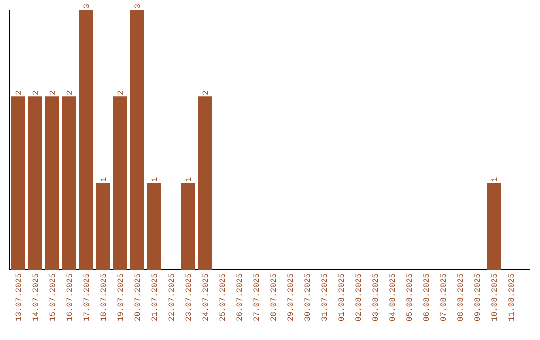  Describe the element at coordinates (511, 297) in the screenshot. I see `x-tick-label: 11.08.2025` at that location.